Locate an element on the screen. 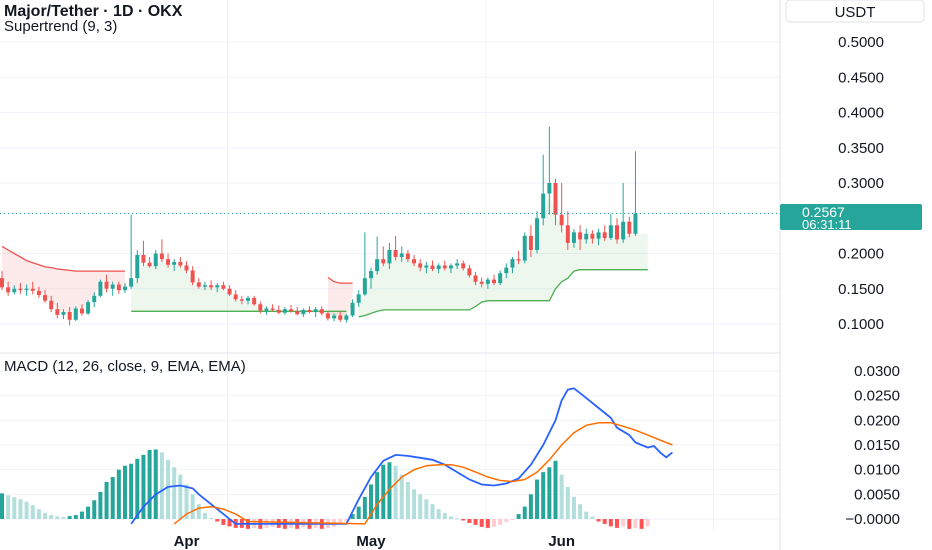 The height and width of the screenshot is (550, 932). time-tick-label: Jun is located at coordinates (561, 541).